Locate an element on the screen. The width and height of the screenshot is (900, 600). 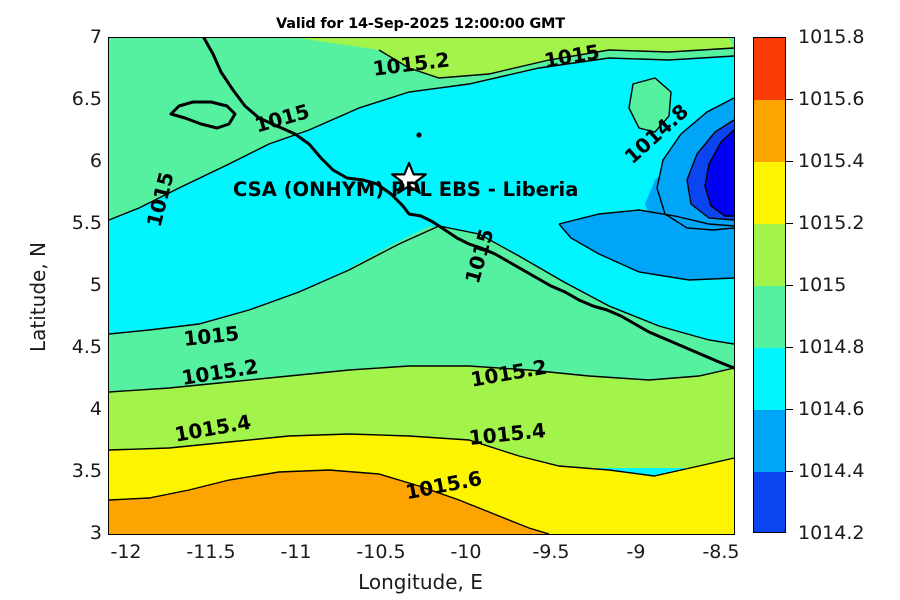
x-axis-tick-labels: -12 -11.5 -11 -10.5 -10 -9.5 -9 -8.5 is located at coordinates (450, 556).